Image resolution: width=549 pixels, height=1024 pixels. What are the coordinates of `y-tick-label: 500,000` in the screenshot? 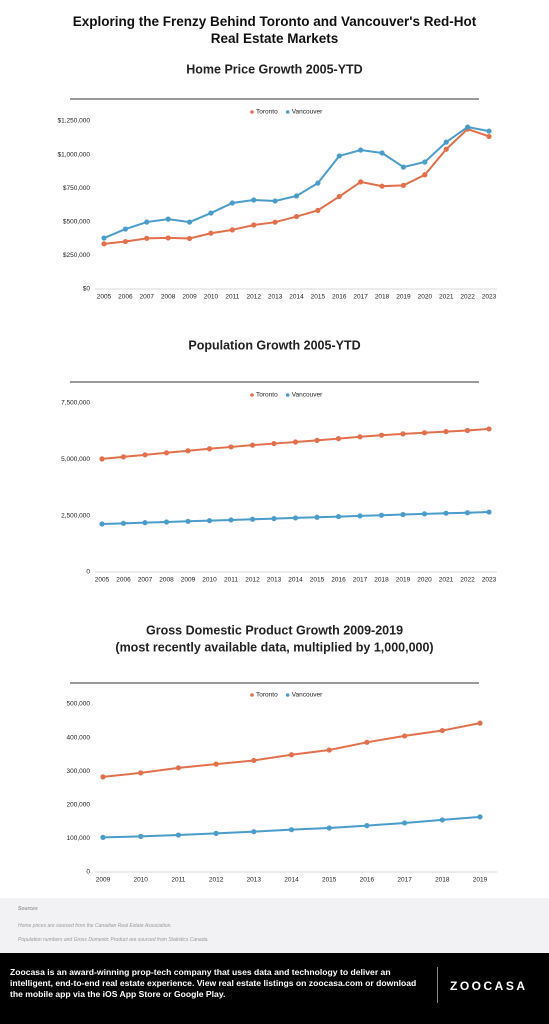 It's located at (79, 704).